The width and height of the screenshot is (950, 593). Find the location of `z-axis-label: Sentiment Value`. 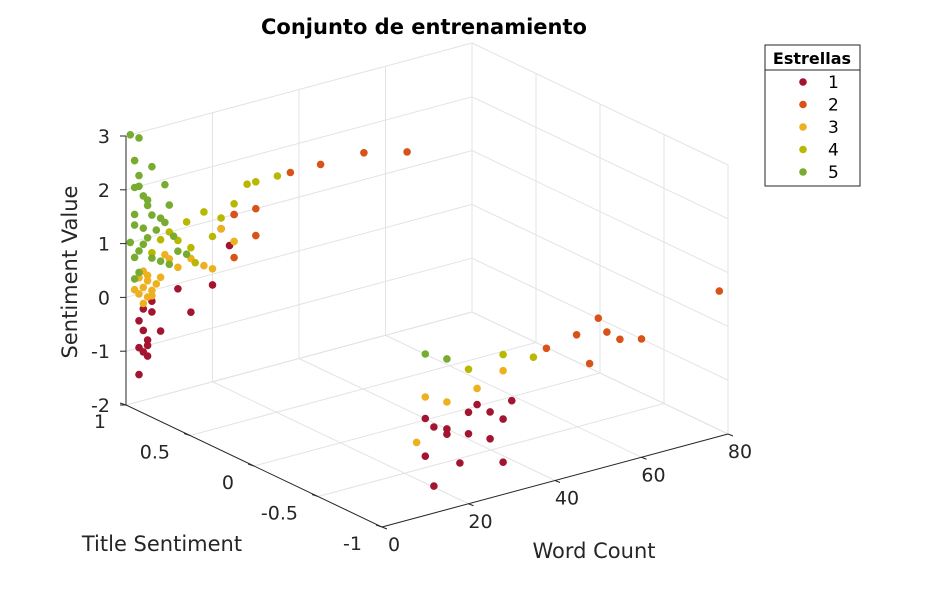

z-axis-label: Sentiment Value is located at coordinates (70, 272).